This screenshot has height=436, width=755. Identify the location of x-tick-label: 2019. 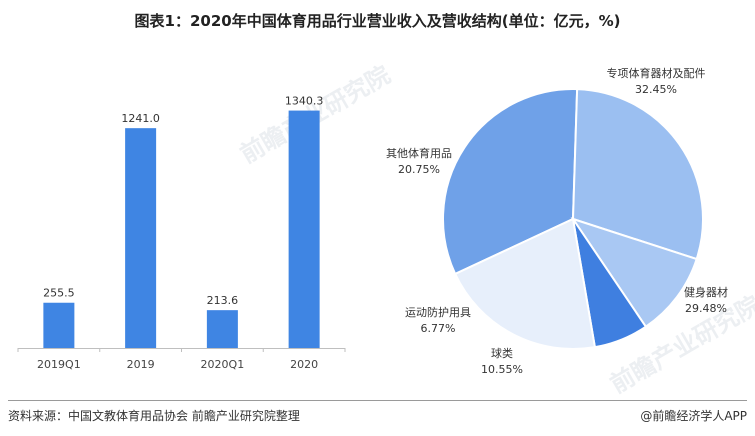
(141, 364).